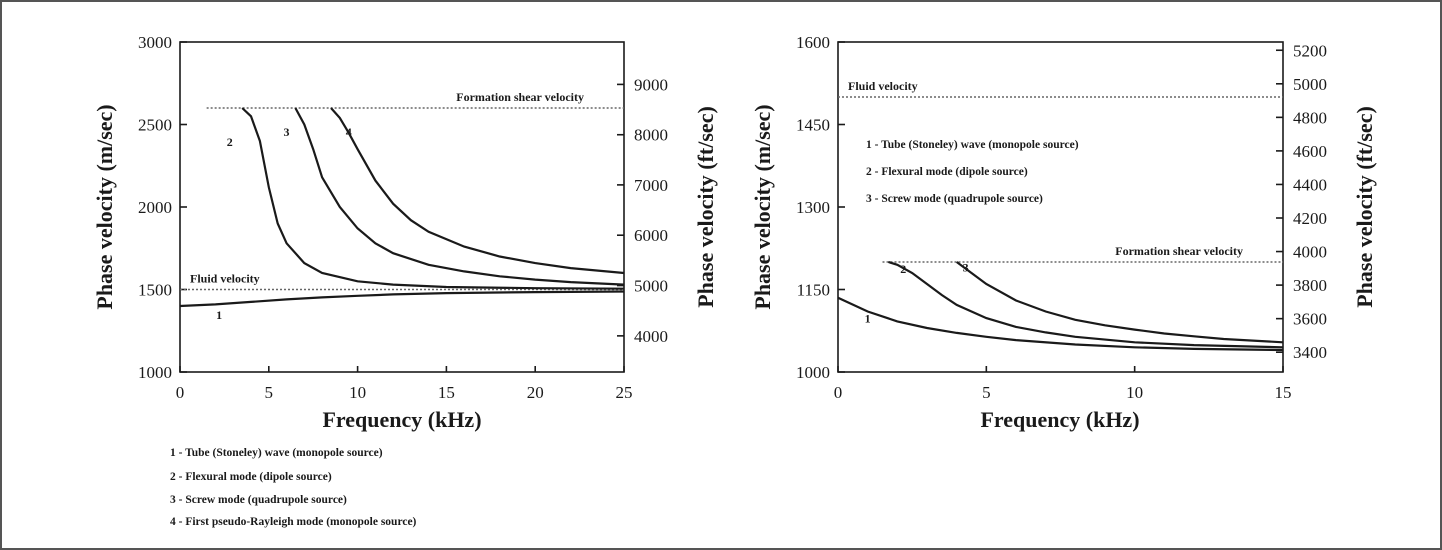 The width and height of the screenshot is (1442, 550). Describe the element at coordinates (1134, 392) in the screenshot. I see `right-x-tick-label: 10` at that location.